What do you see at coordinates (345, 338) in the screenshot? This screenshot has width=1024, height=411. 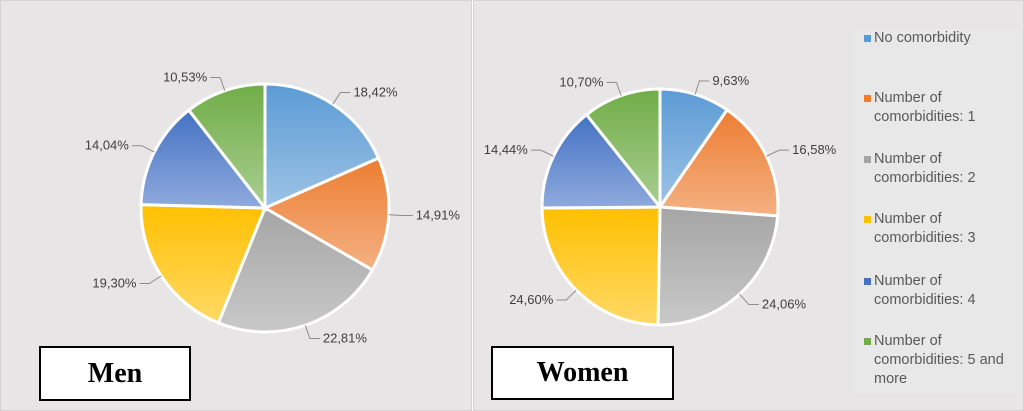 I see `men-data-label-2: 22,81%` at bounding box center [345, 338].